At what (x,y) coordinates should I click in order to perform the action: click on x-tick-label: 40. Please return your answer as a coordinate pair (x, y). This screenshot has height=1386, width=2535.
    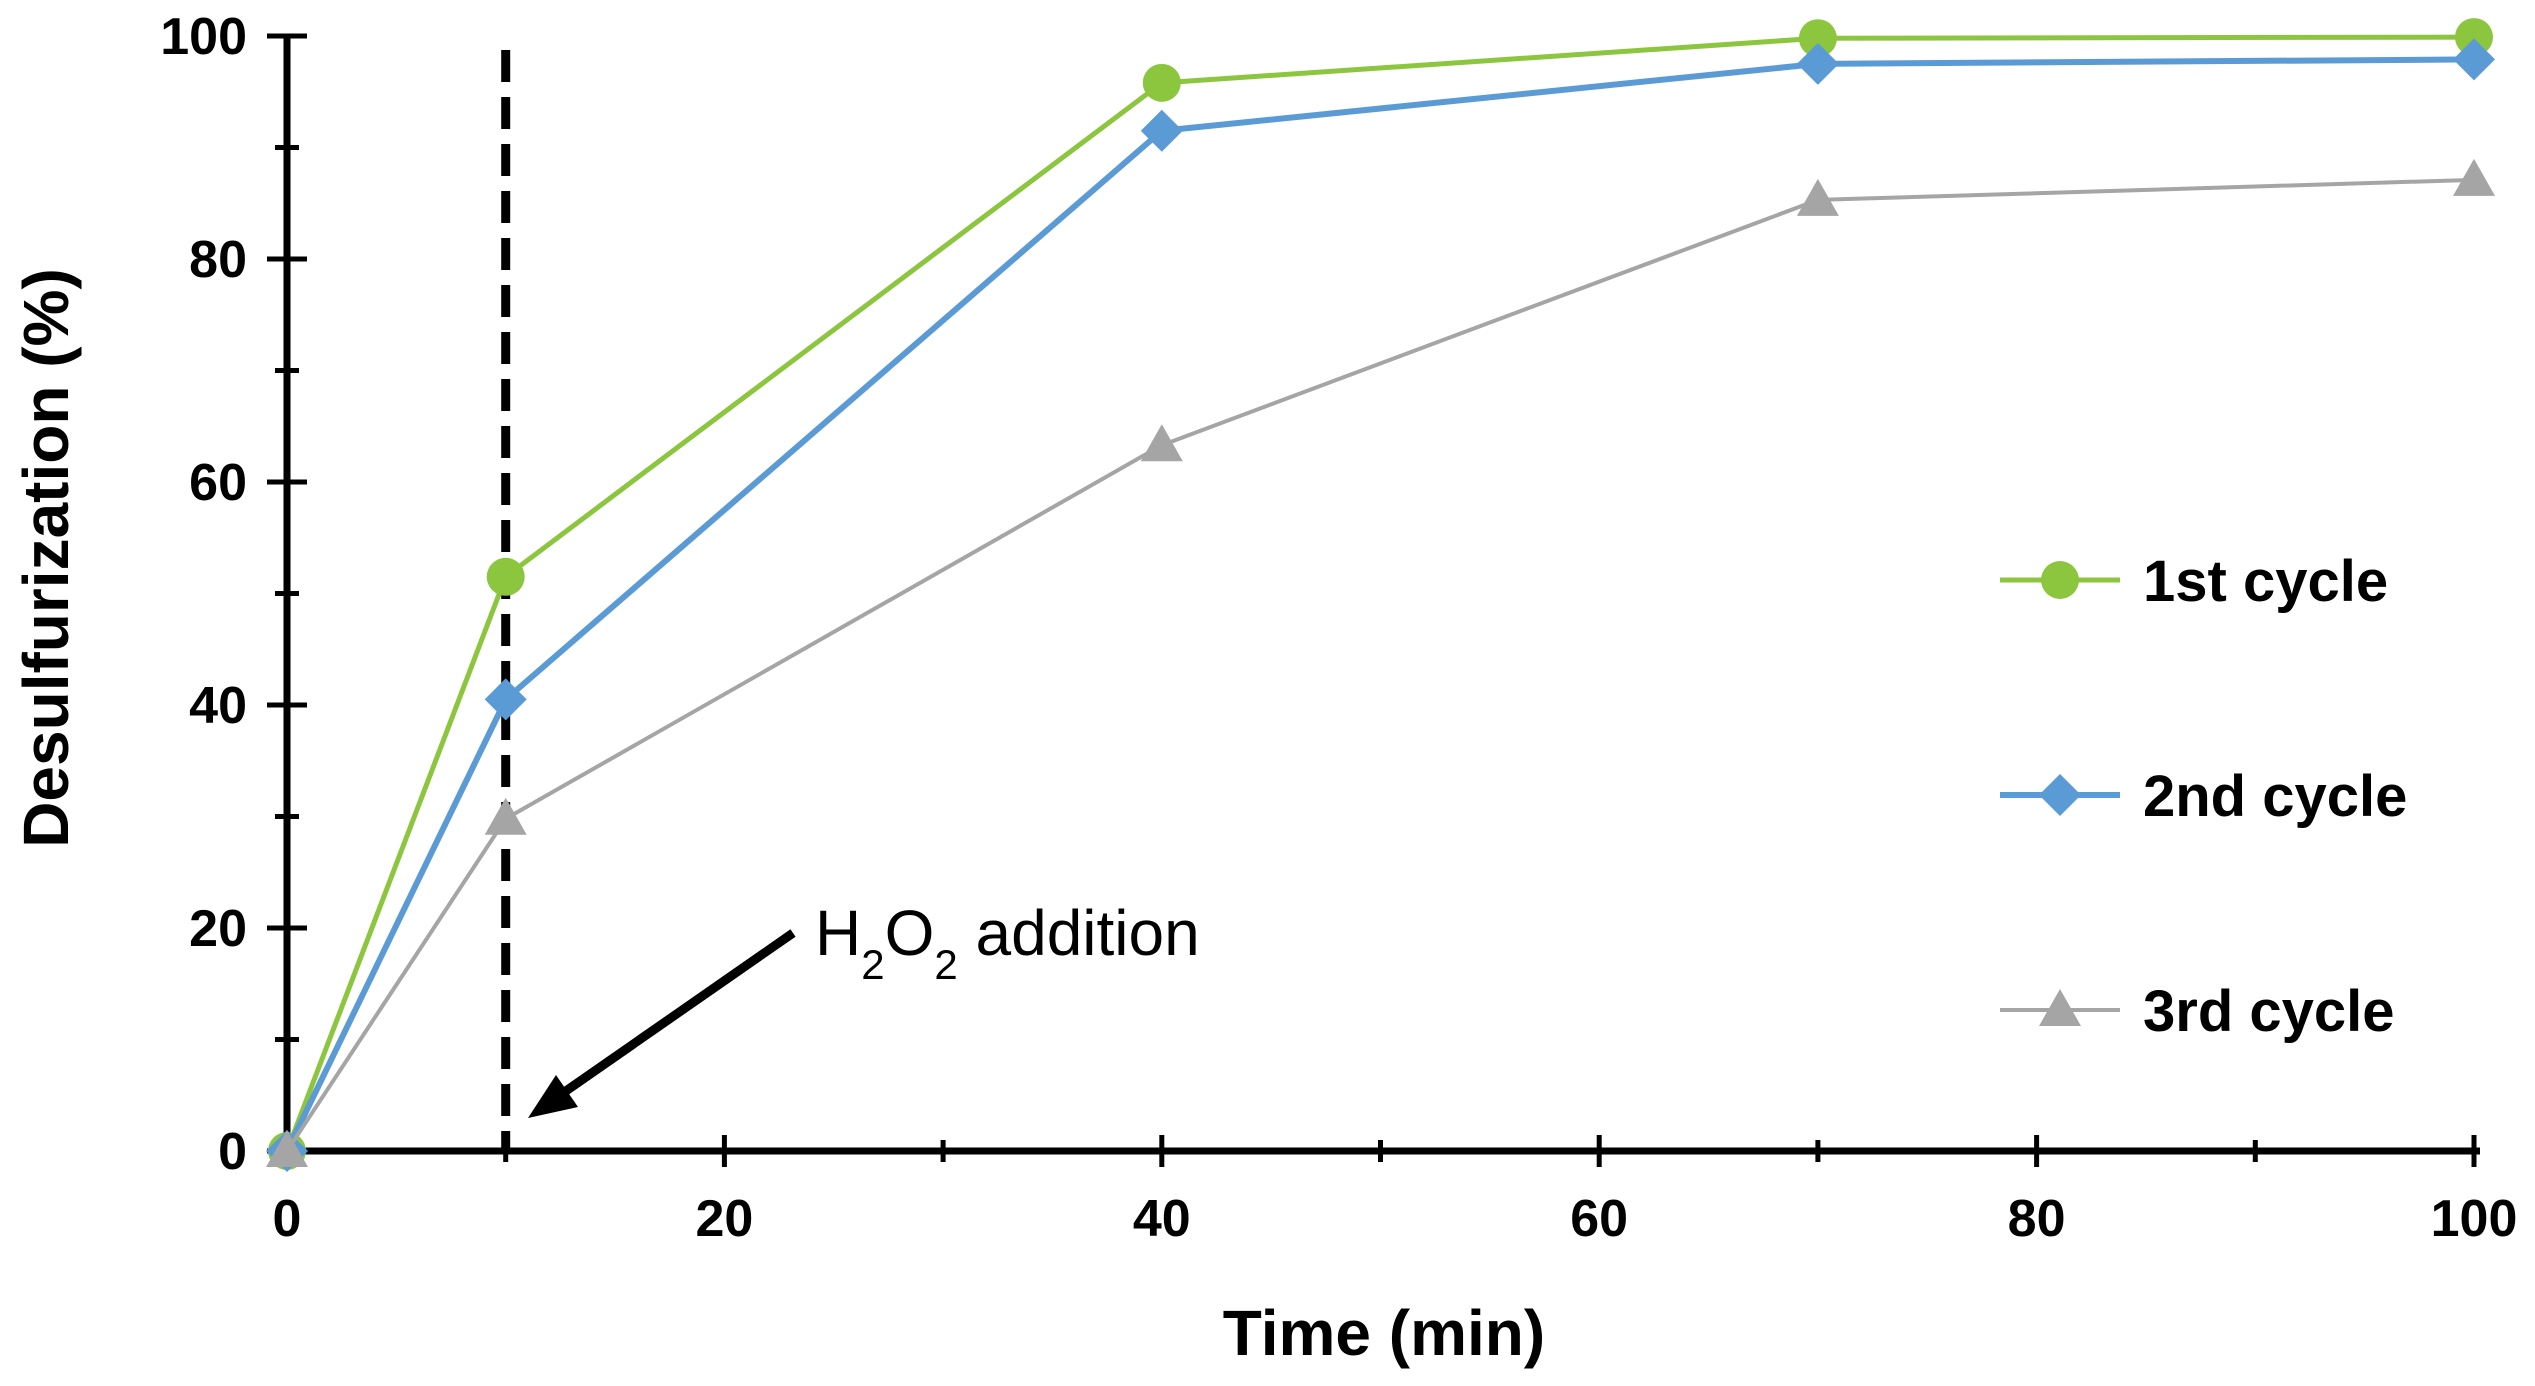
    Looking at the image, I should click on (1162, 1219).